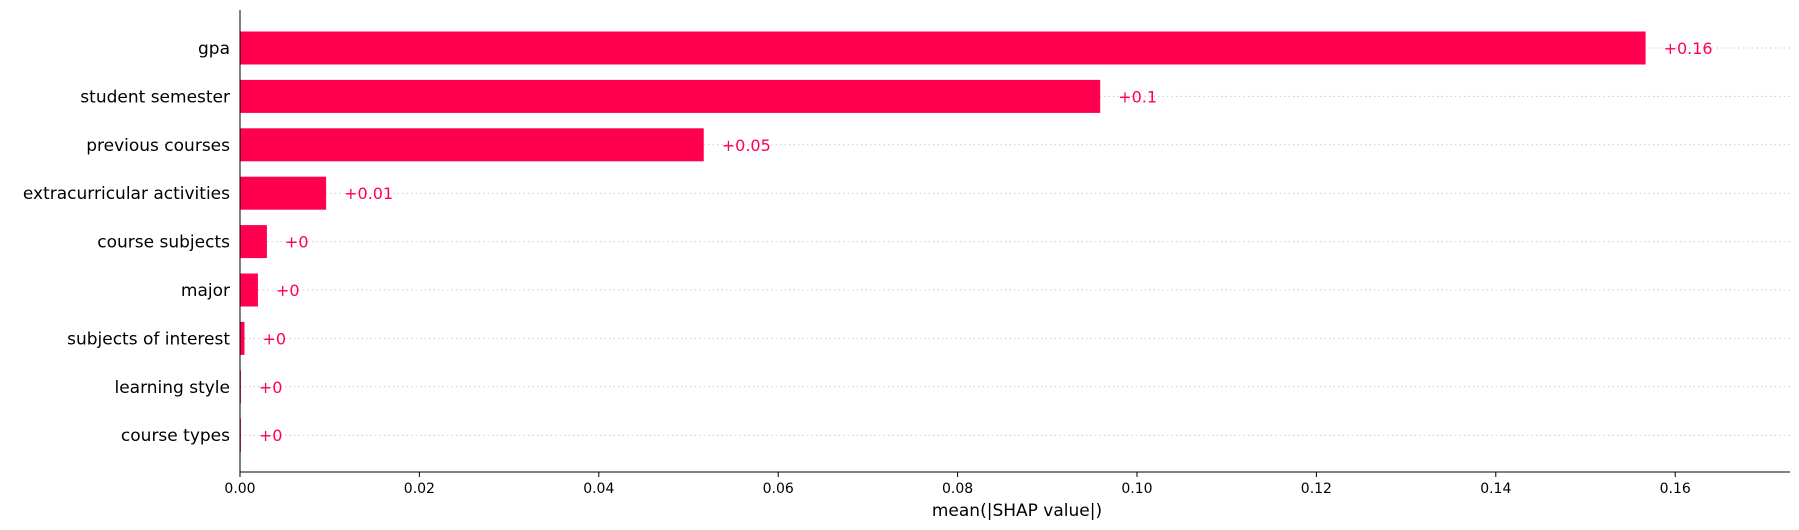  What do you see at coordinates (419, 489) in the screenshot?
I see `x-tick-label: 0.02` at bounding box center [419, 489].